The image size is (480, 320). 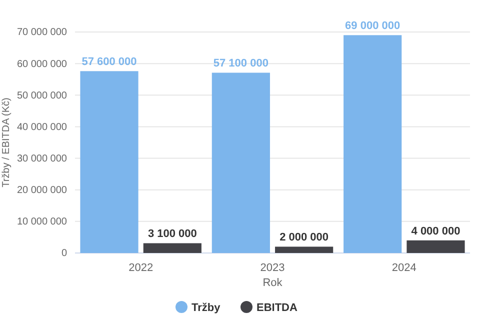 I want to click on data-label: 57 100 000, so click(x=240, y=64).